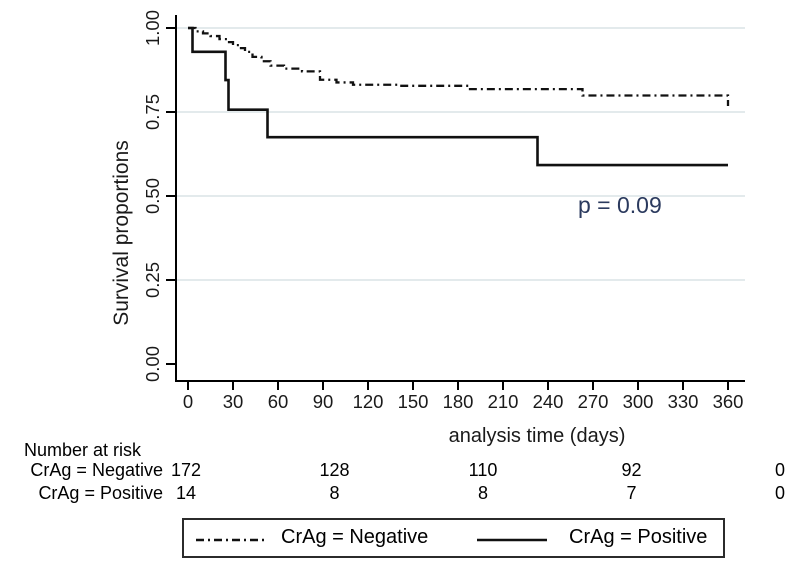  I want to click on x-tick-label: 60, so click(278, 401).